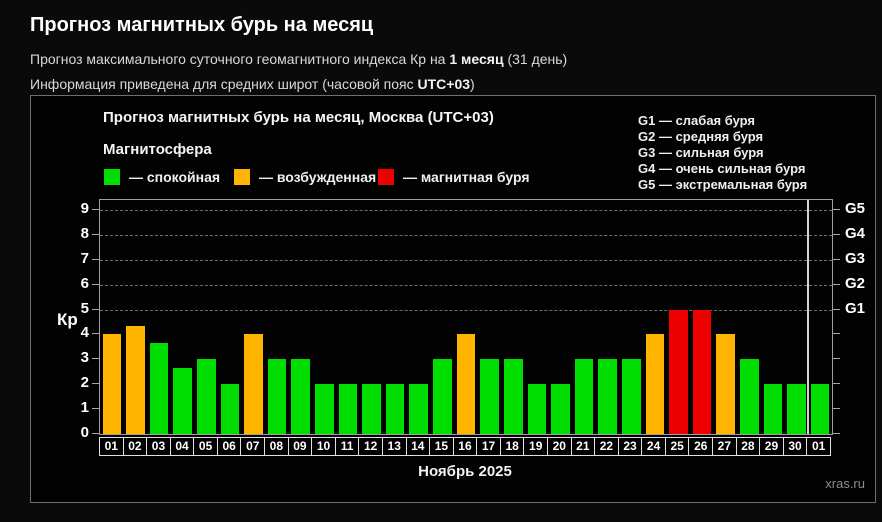 This screenshot has height=522, width=882. Describe the element at coordinates (347, 446) in the screenshot. I see `day-label-11-11: 11` at that location.